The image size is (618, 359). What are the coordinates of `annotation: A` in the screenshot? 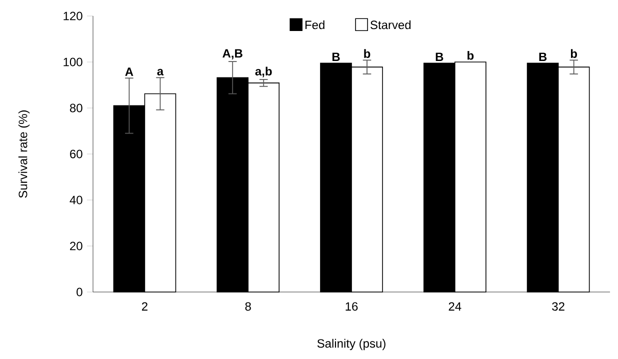 It's located at (129, 72).